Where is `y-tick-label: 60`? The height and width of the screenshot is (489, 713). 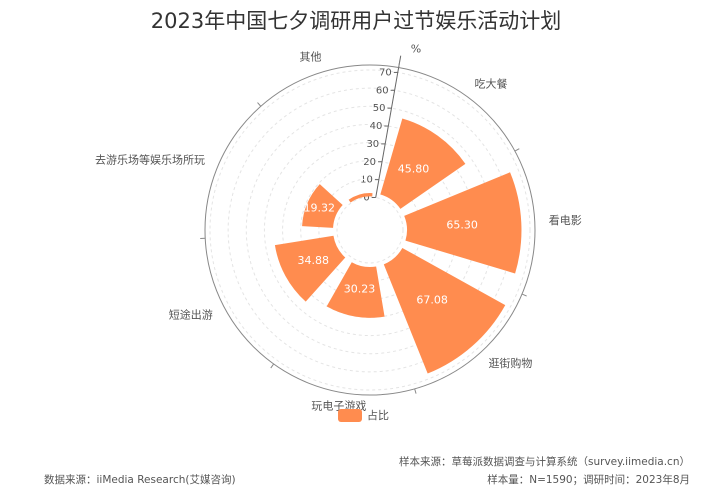
y-tick-label: 60 is located at coordinates (382, 90).